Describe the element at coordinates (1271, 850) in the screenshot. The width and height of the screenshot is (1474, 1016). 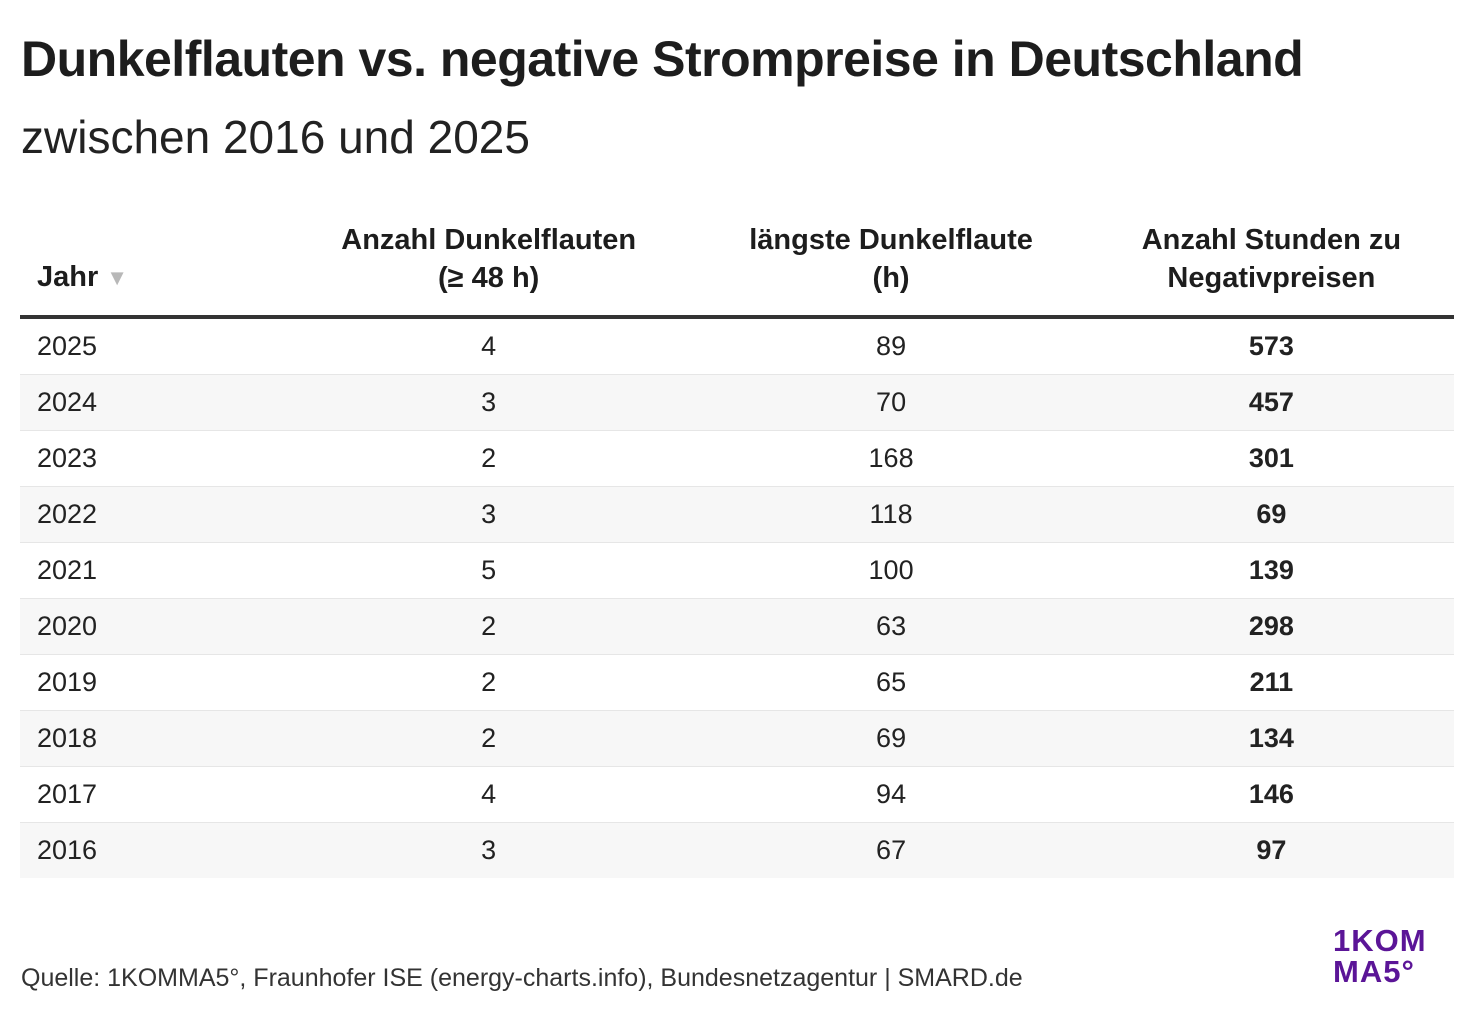
I see `cell-stunden-negativpreise: 97` at that location.